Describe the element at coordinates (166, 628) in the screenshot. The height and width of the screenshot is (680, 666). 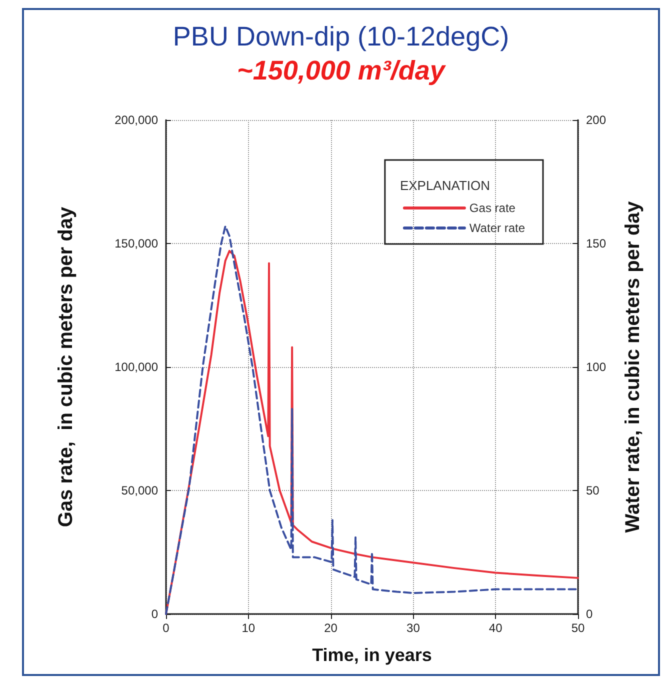
I see `x-tick-label: 0` at that location.